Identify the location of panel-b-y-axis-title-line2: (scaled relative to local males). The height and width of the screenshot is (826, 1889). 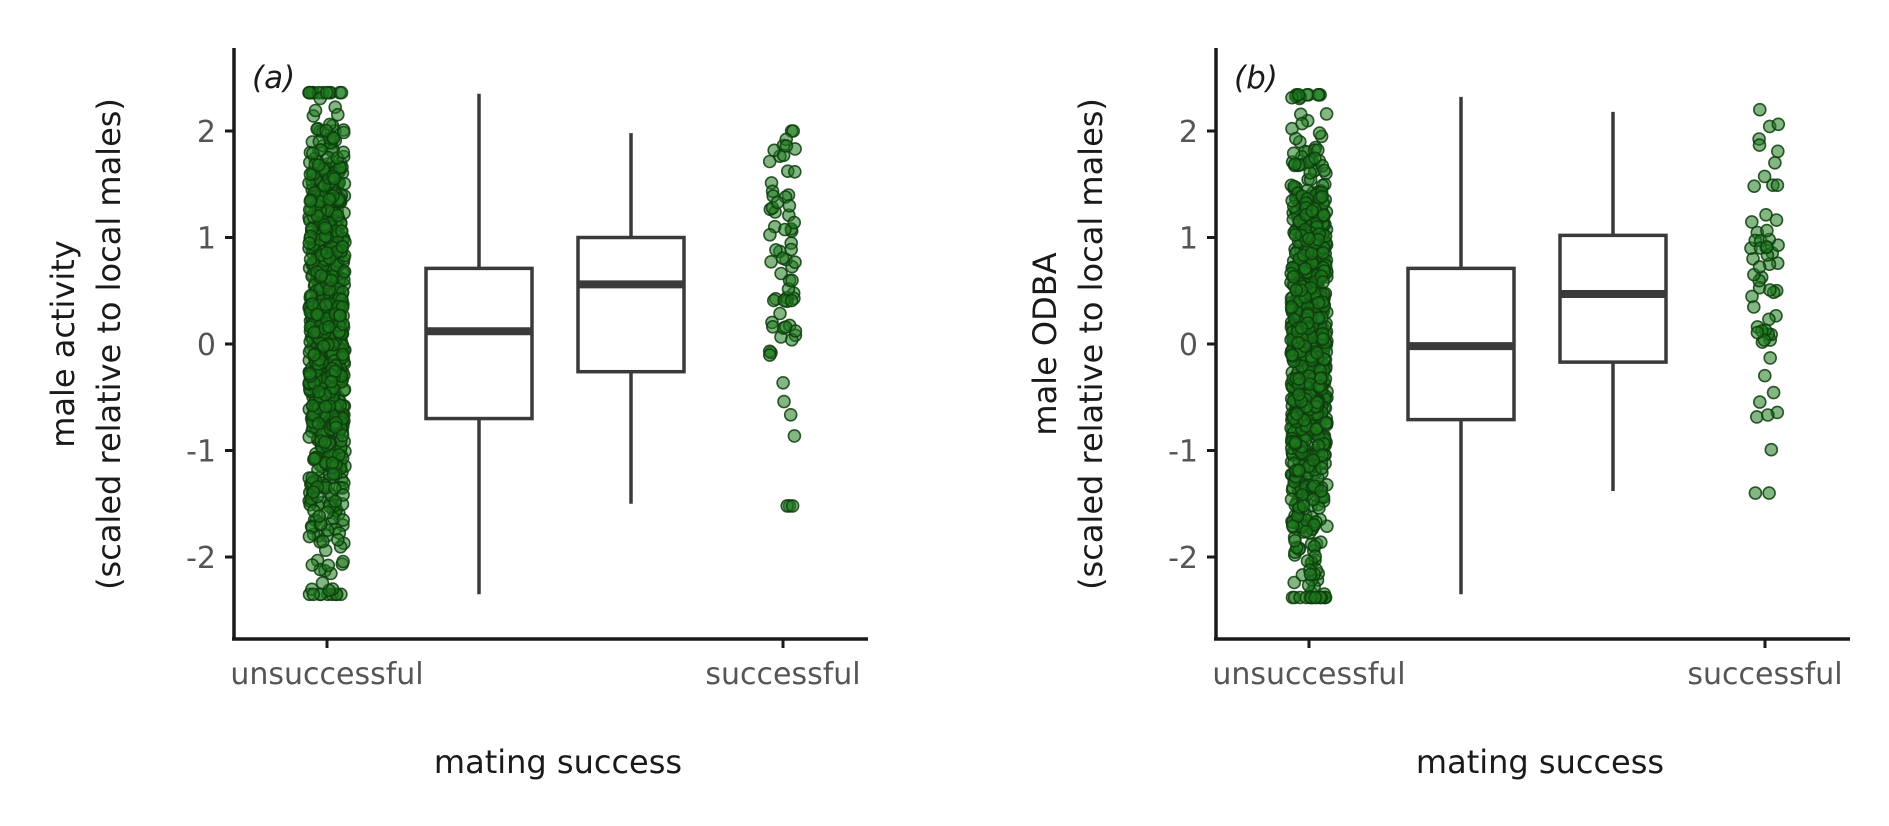
(1091, 344).